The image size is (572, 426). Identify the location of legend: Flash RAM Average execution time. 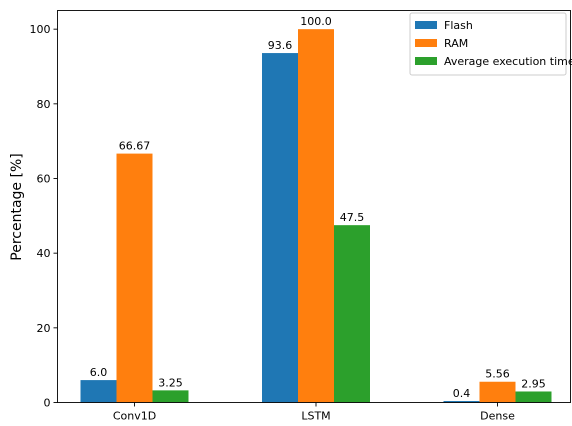
(490, 44).